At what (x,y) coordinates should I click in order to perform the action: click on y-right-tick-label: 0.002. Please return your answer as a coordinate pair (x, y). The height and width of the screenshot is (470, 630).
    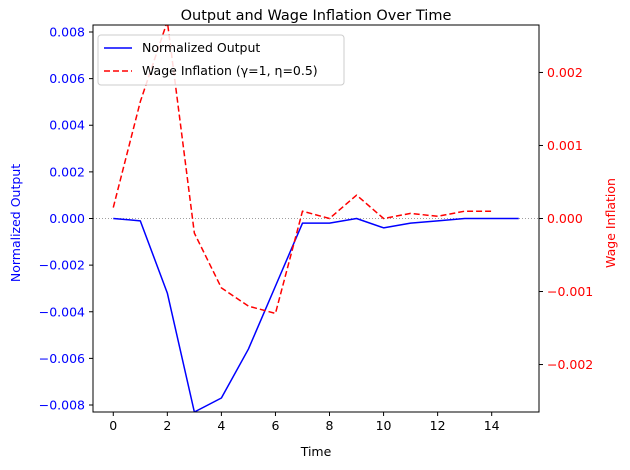
    Looking at the image, I should click on (565, 72).